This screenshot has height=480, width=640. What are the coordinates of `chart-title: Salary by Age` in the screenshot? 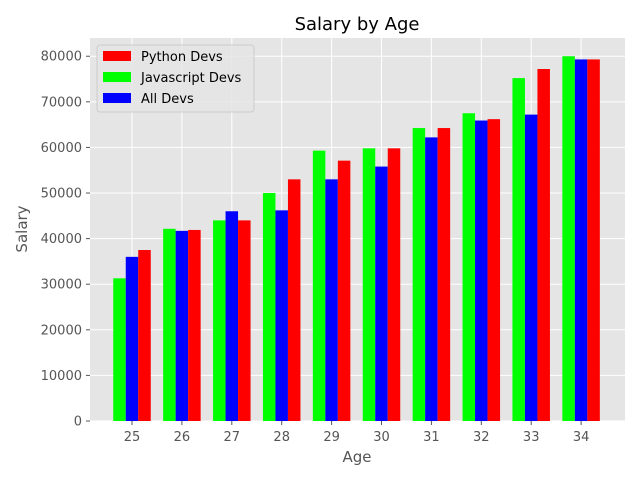 It's located at (357, 24).